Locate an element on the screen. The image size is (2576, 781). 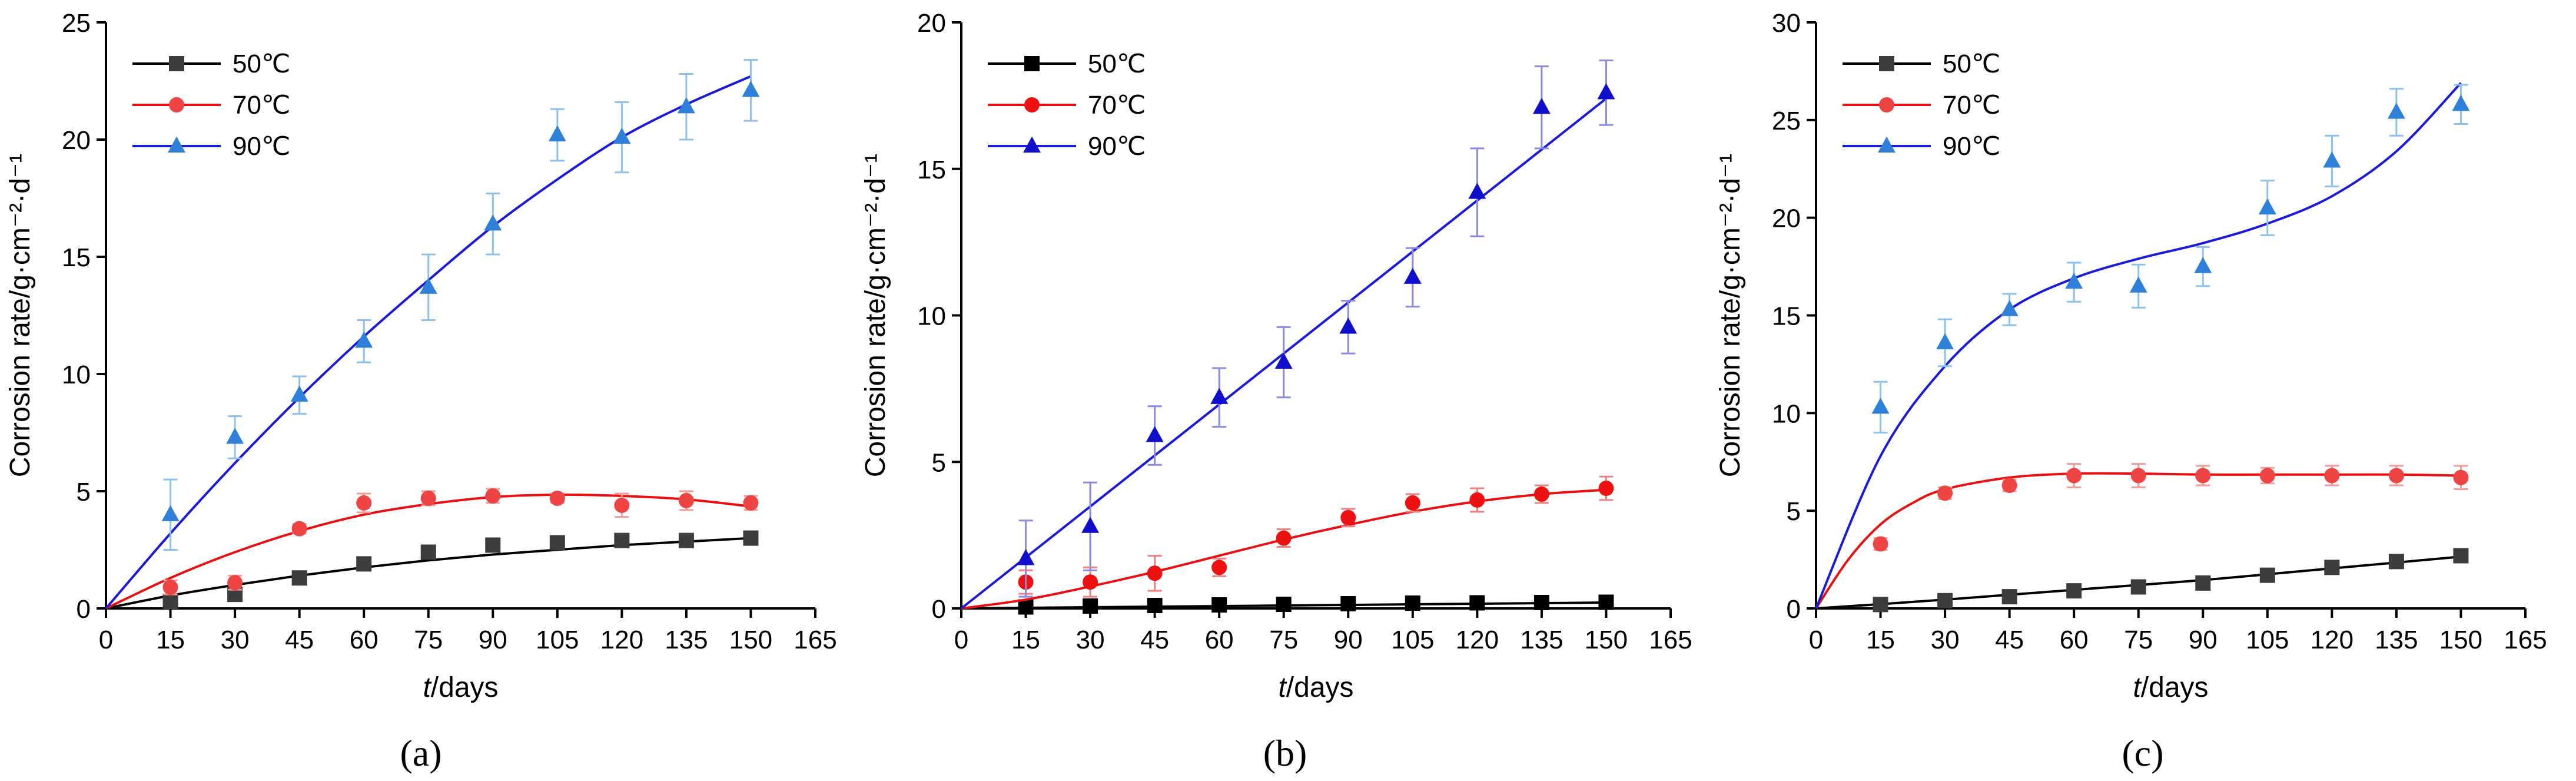
y-tick-label: 30 is located at coordinates (1786, 23).